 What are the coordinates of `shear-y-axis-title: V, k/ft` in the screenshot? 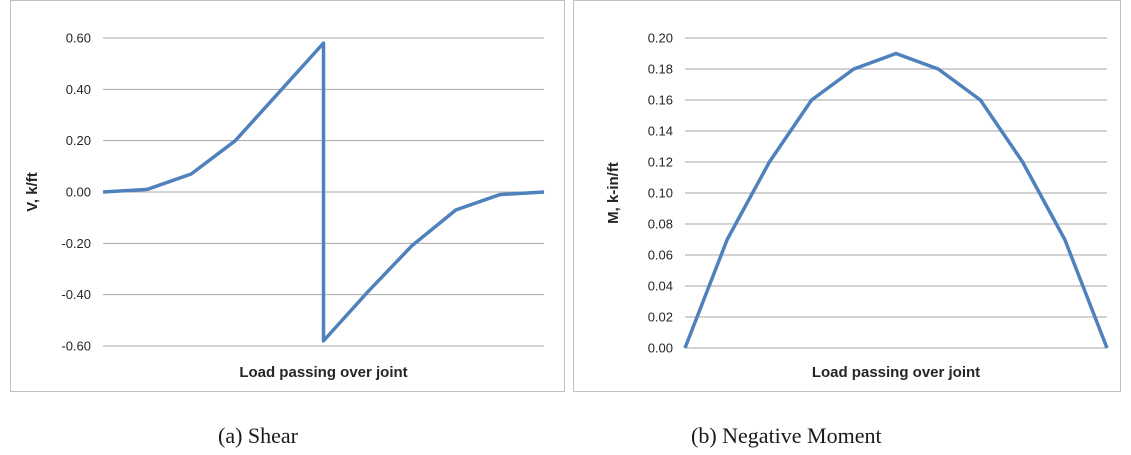 It's located at (32, 191).